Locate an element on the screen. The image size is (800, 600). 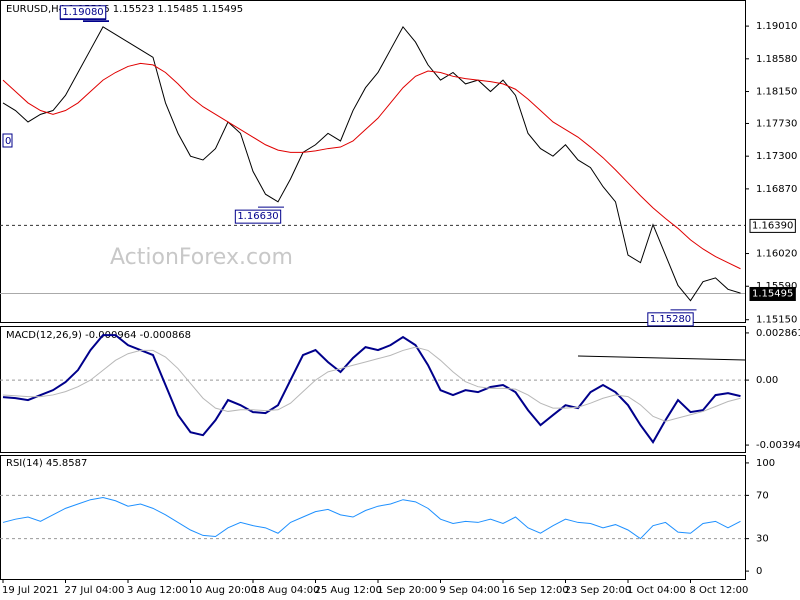
annotation: 1.15280 is located at coordinates (670, 319).